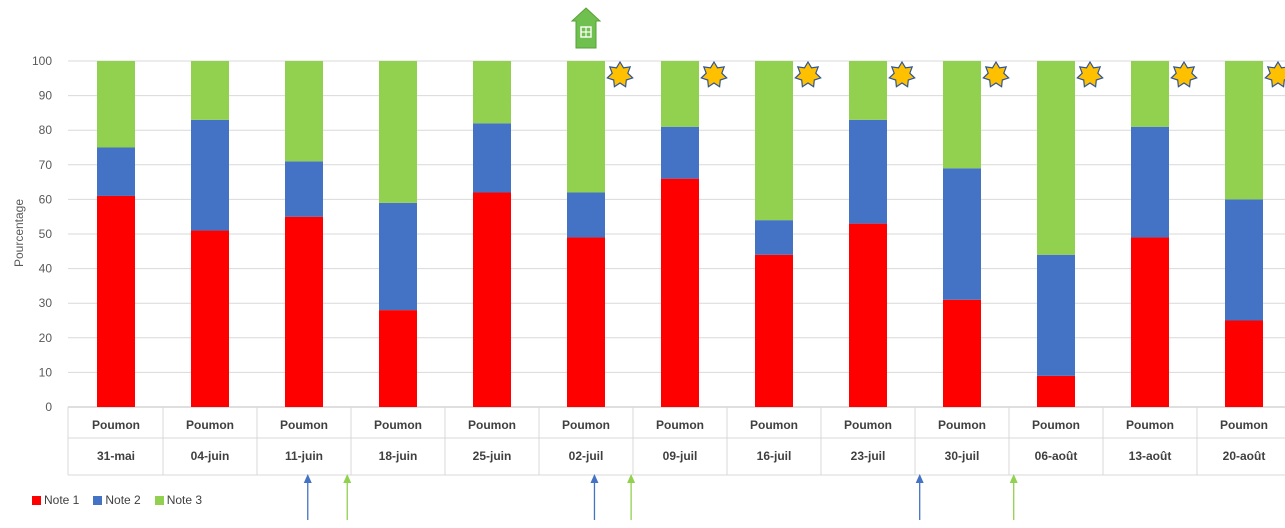 The width and height of the screenshot is (1285, 528). I want to click on x-tick-label-date: 20-août, so click(1244, 456).